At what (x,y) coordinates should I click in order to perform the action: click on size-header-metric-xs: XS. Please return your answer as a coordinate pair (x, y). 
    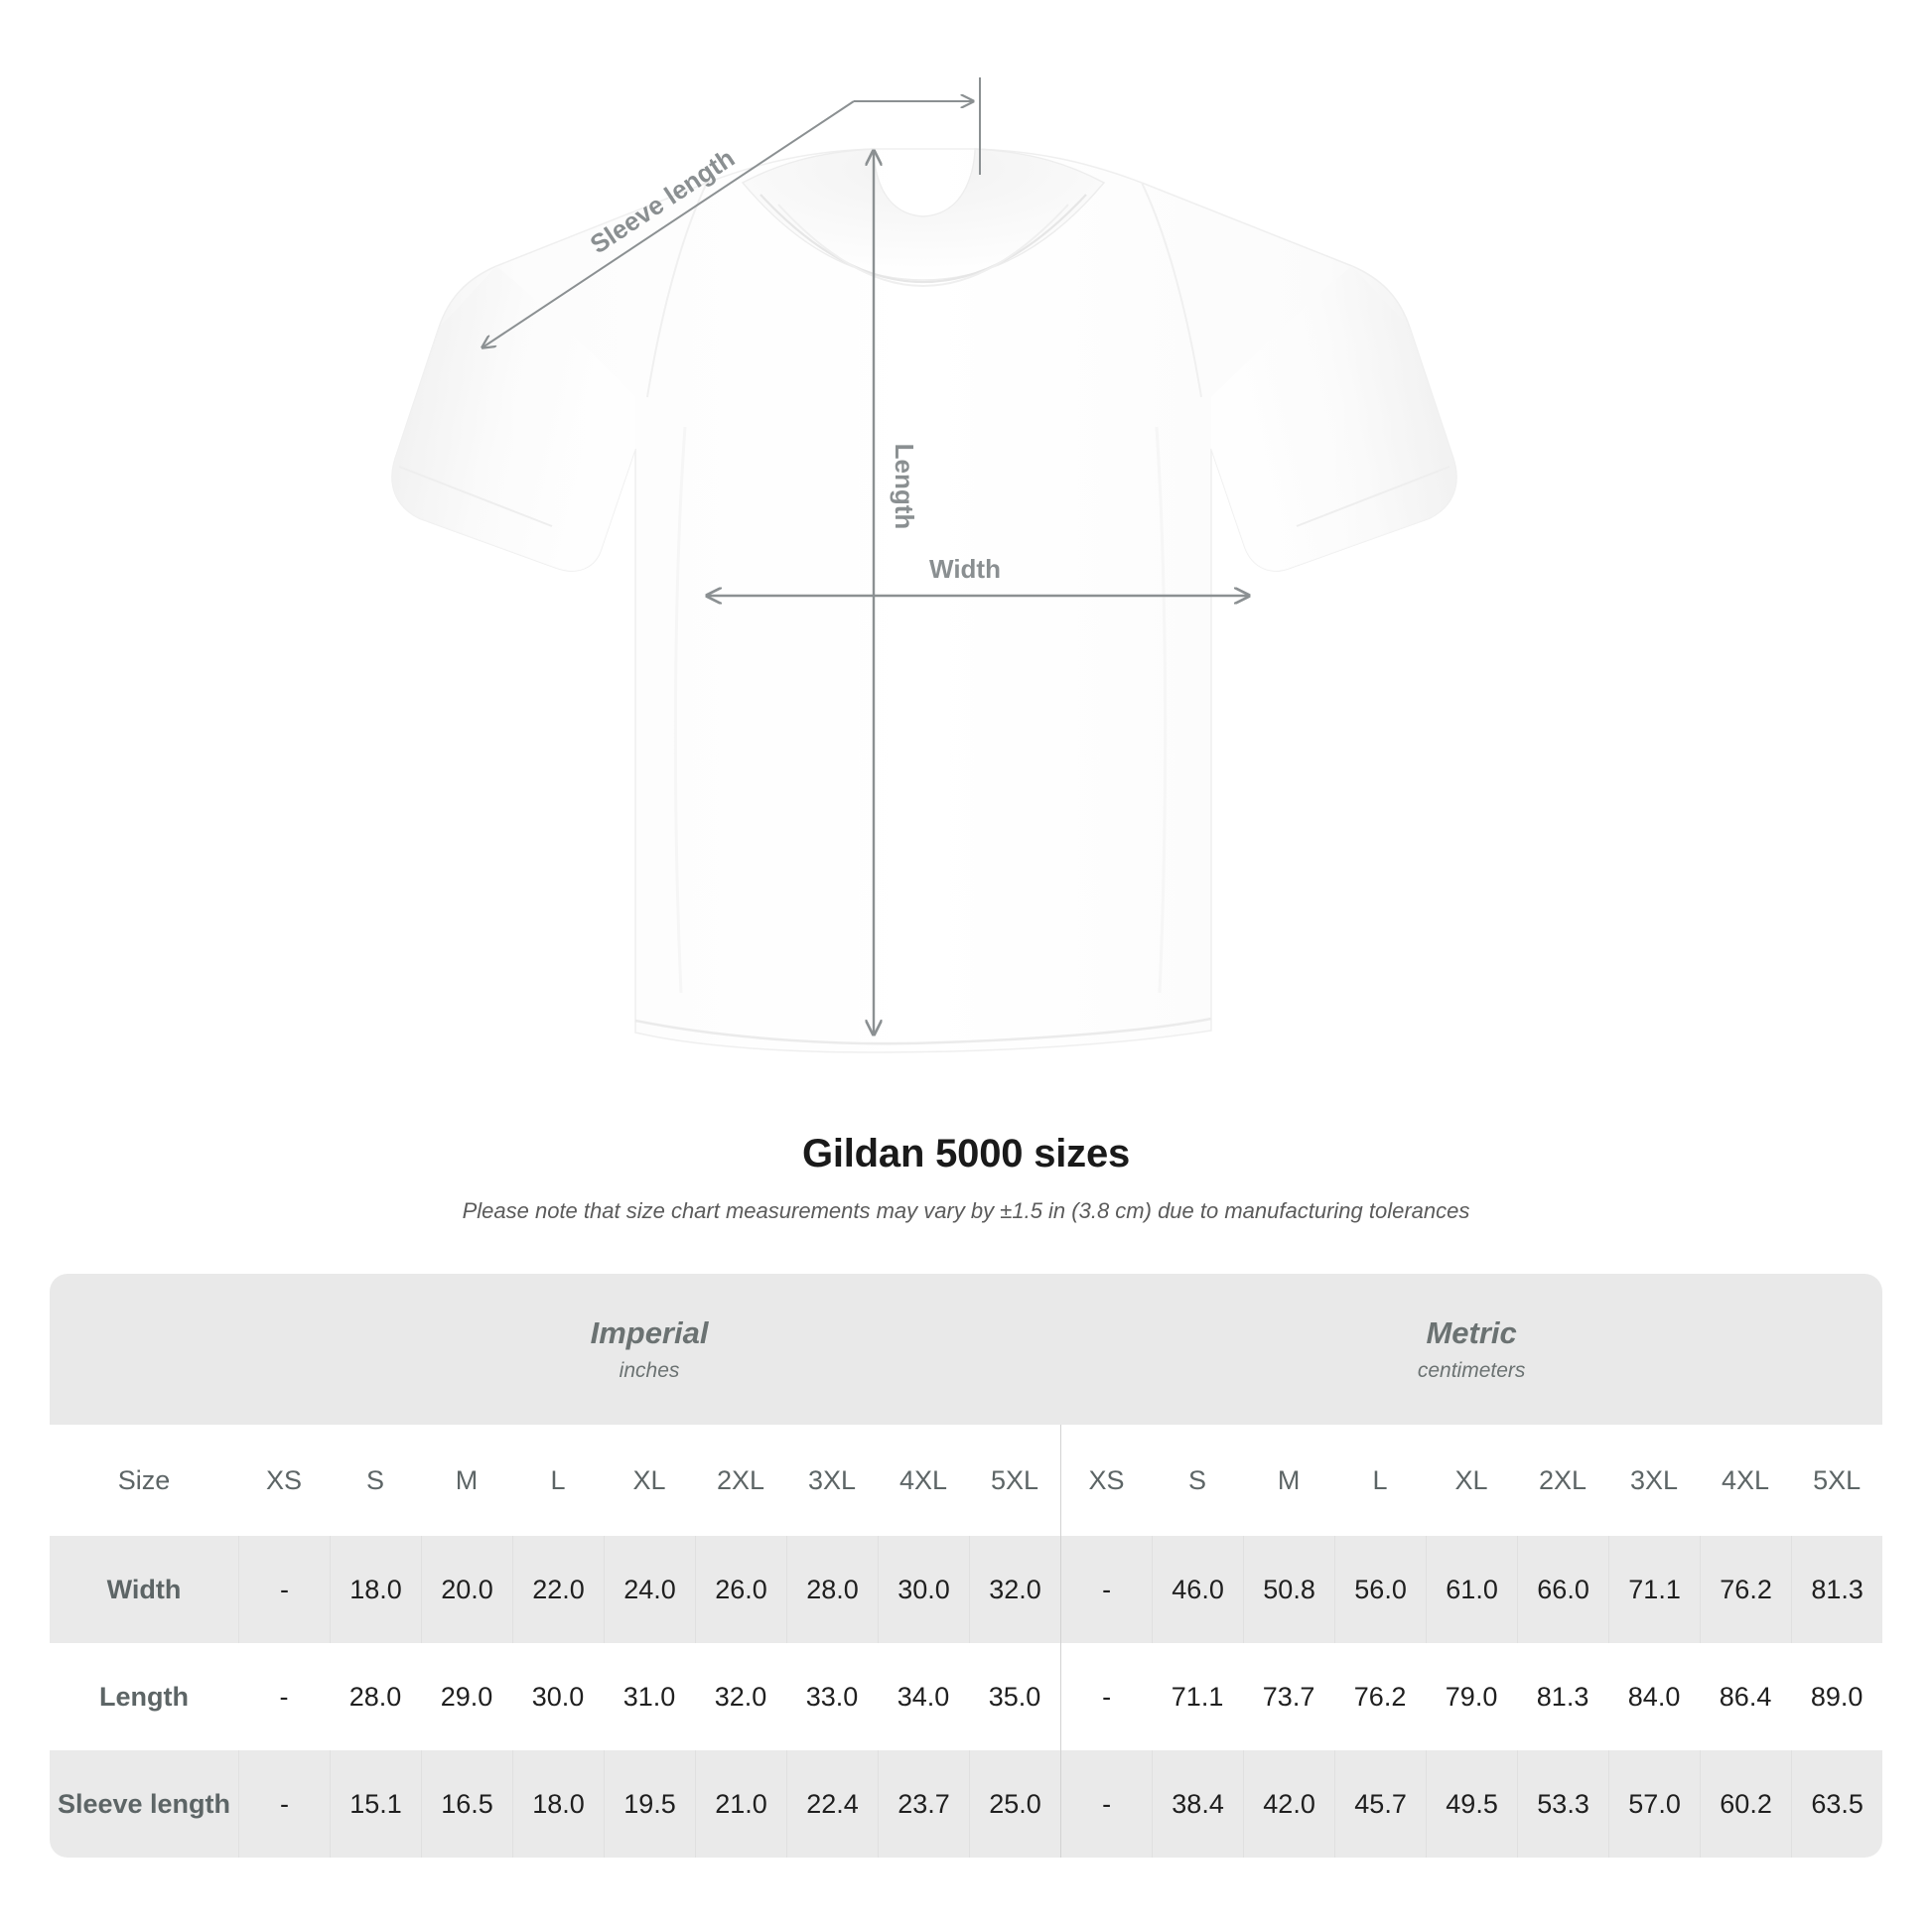
    Looking at the image, I should click on (1106, 1480).